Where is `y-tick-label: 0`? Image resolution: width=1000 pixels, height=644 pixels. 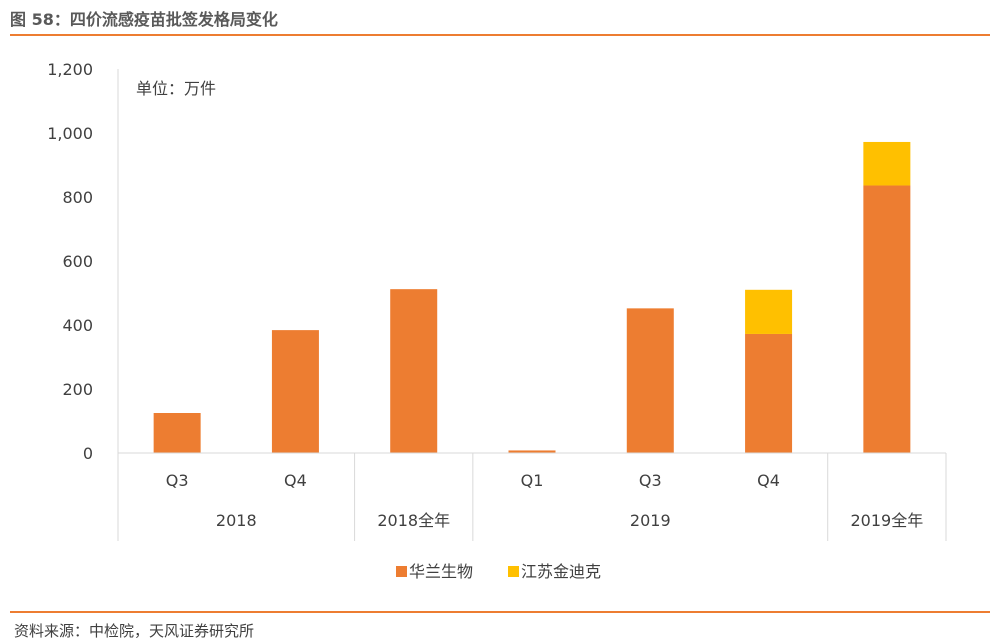 y-tick-label: 0 is located at coordinates (88, 453).